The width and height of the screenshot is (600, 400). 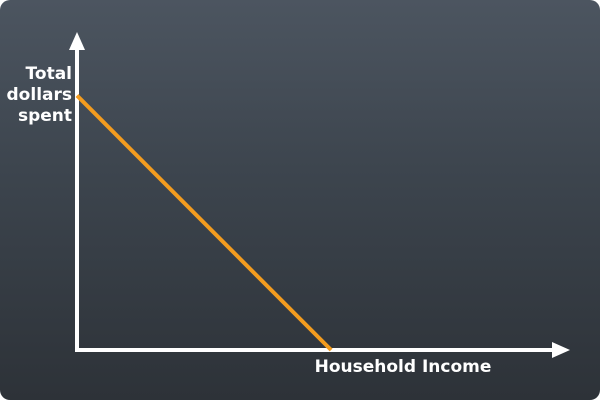 What do you see at coordinates (561, 350) in the screenshot?
I see `x-axis-arrow-icon` at bounding box center [561, 350].